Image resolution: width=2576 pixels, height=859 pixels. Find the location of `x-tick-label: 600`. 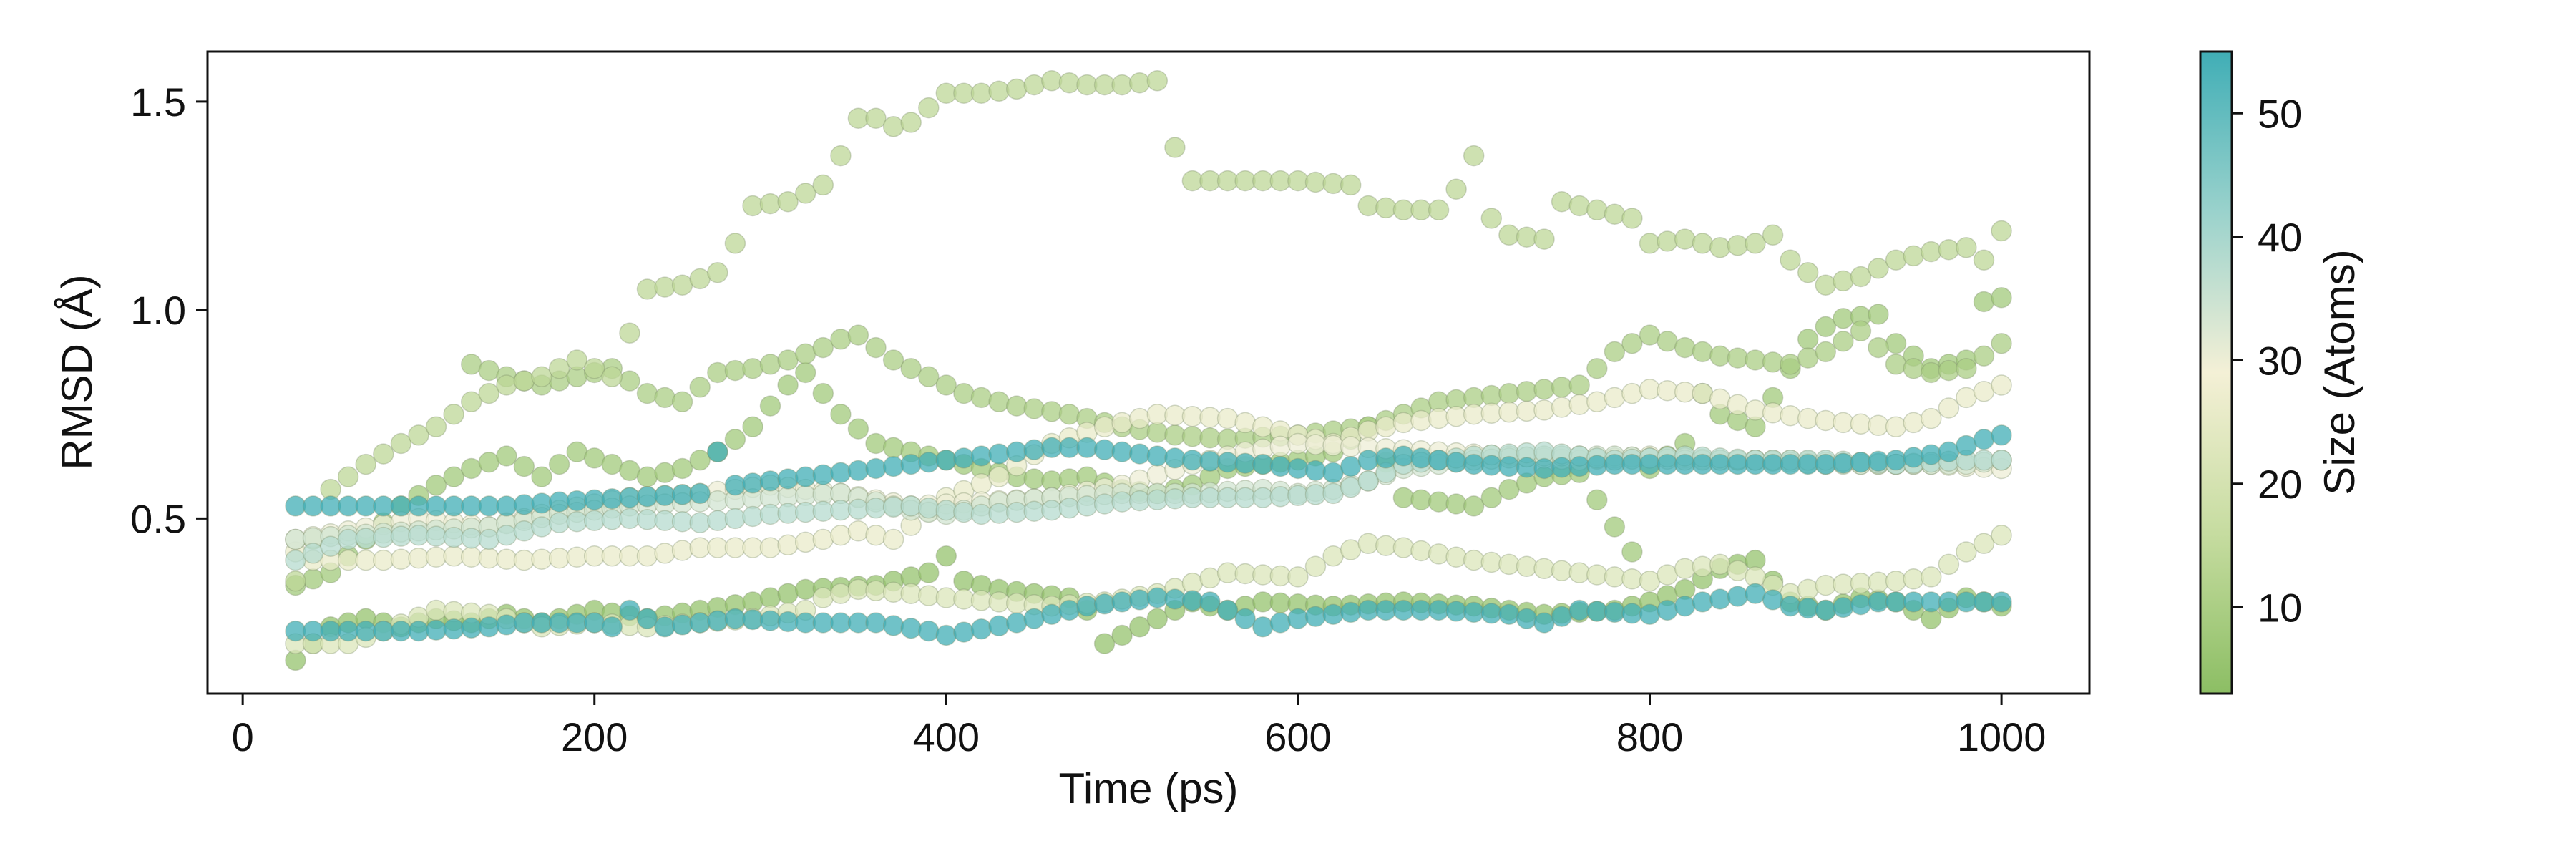

x-tick-label: 600 is located at coordinates (1297, 736).